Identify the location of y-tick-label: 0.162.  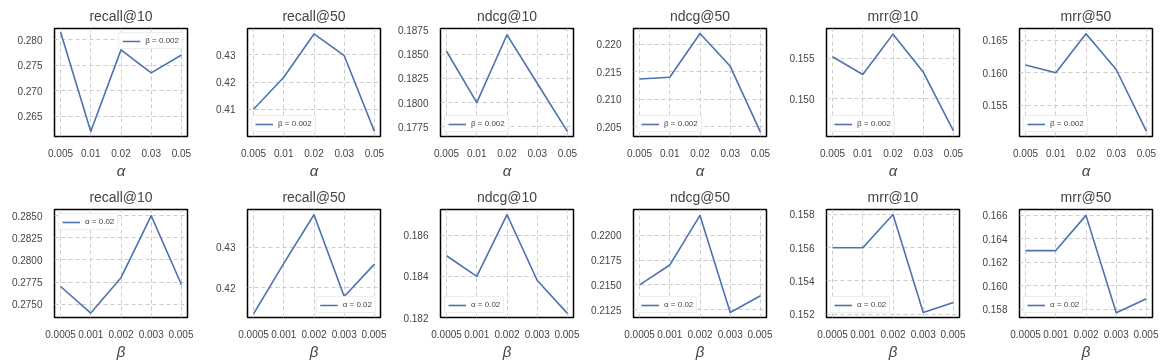
(995, 263).